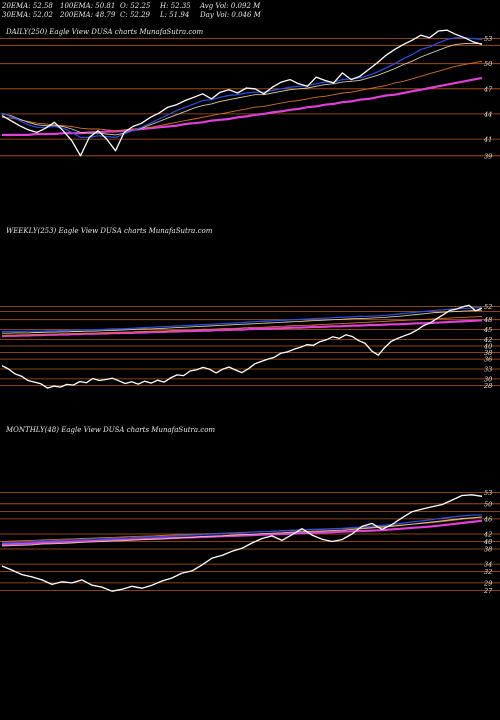 The width and height of the screenshot is (500, 720). Describe the element at coordinates (488, 353) in the screenshot. I see `weekly-ytick-label-5: 38` at that location.